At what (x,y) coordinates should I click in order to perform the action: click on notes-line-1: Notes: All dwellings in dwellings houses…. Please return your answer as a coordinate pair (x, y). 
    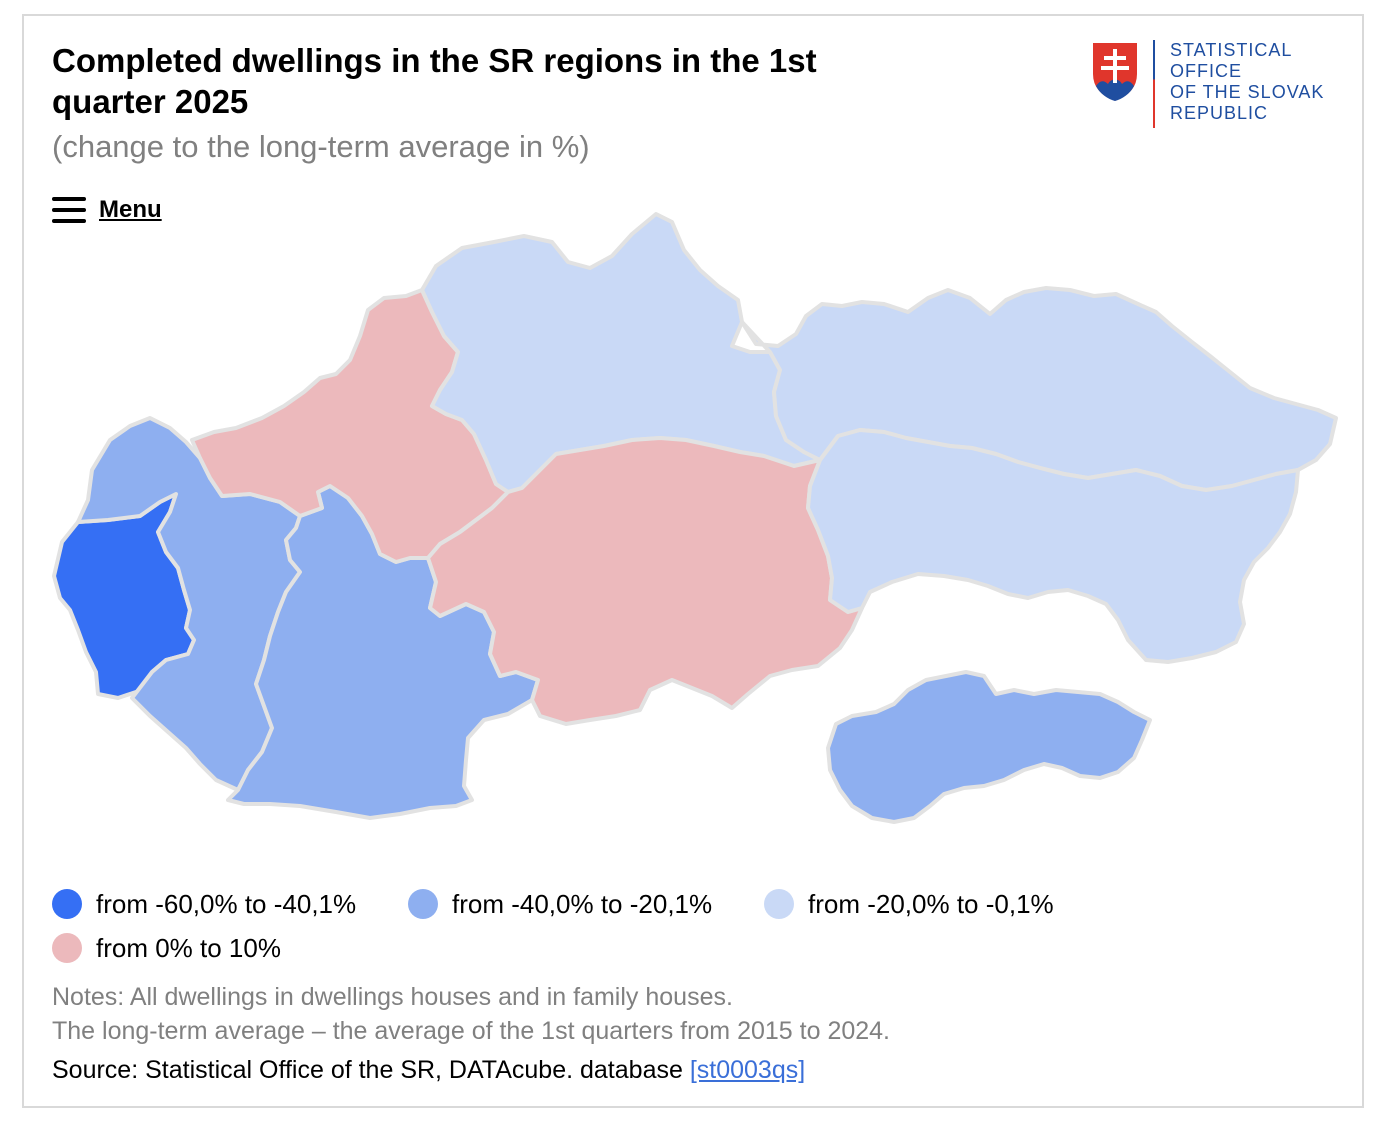
    Looking at the image, I should click on (392, 997).